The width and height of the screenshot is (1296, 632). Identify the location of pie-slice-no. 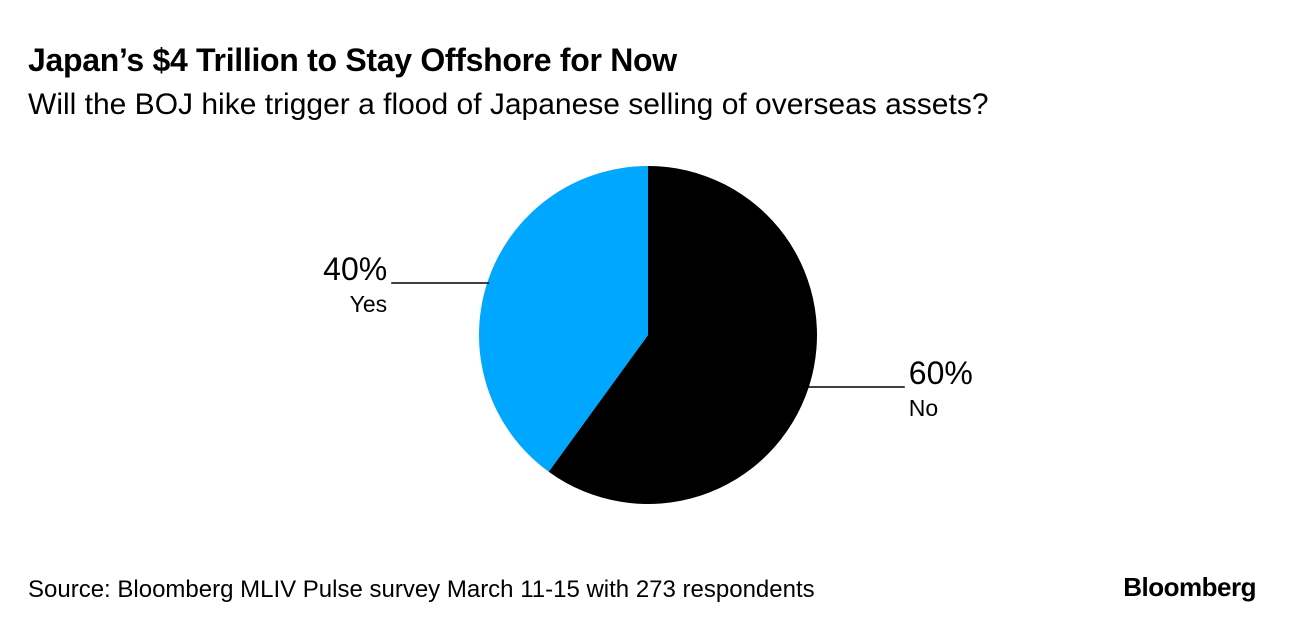
(683, 335).